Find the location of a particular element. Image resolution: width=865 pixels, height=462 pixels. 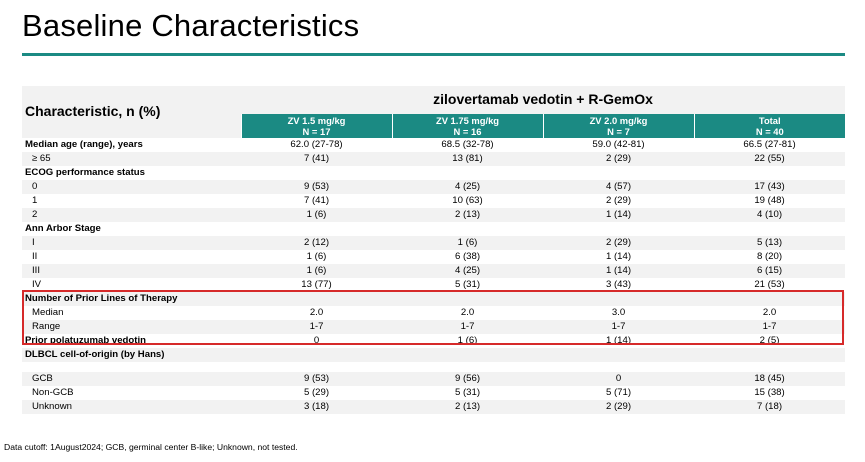

cell-value: 59.0 (42-81) is located at coordinates (618, 145).